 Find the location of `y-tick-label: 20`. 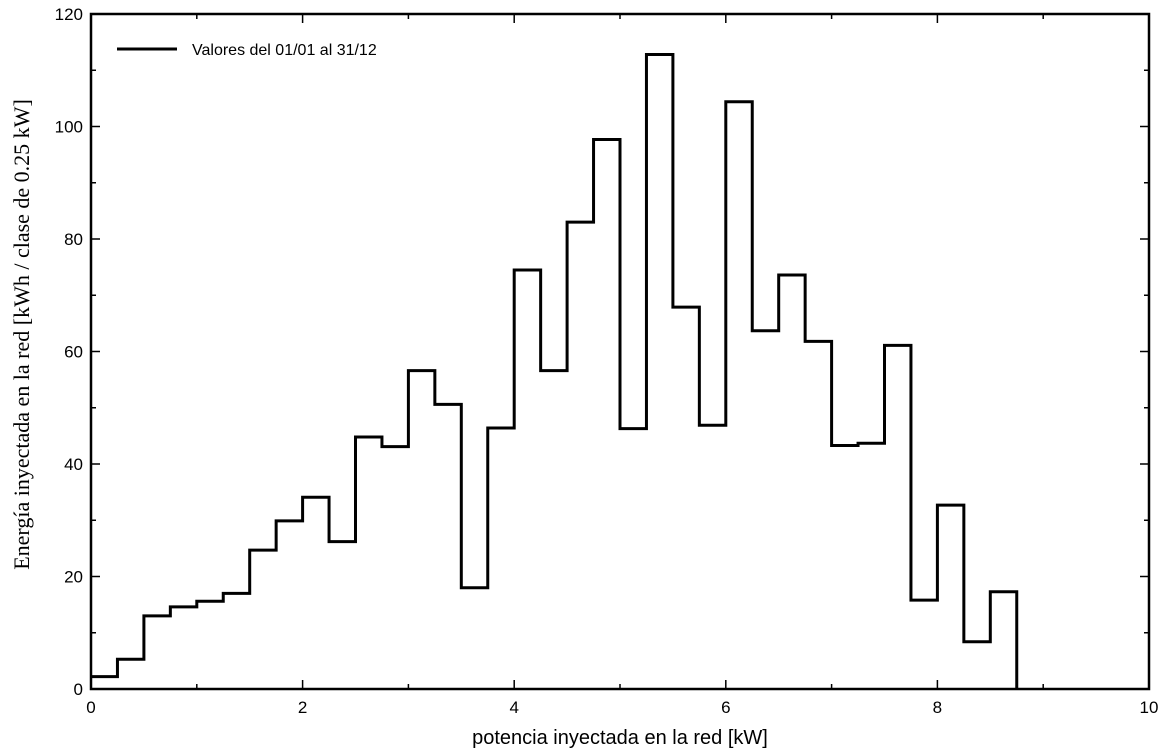

y-tick-label: 20 is located at coordinates (73, 577).